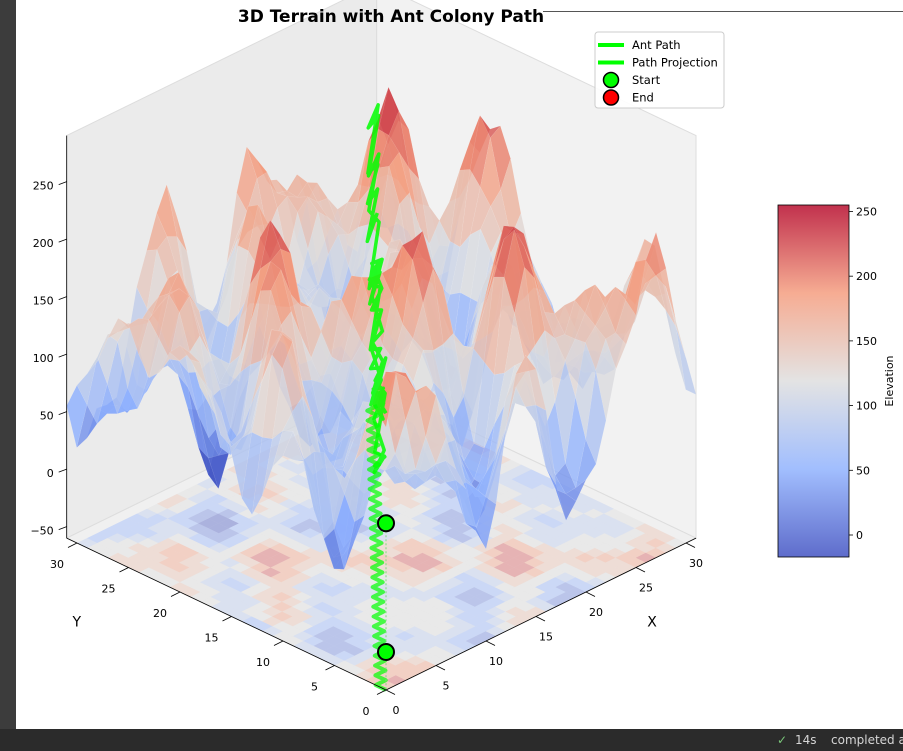  I want to click on z-tick-label: 150, so click(43, 301).